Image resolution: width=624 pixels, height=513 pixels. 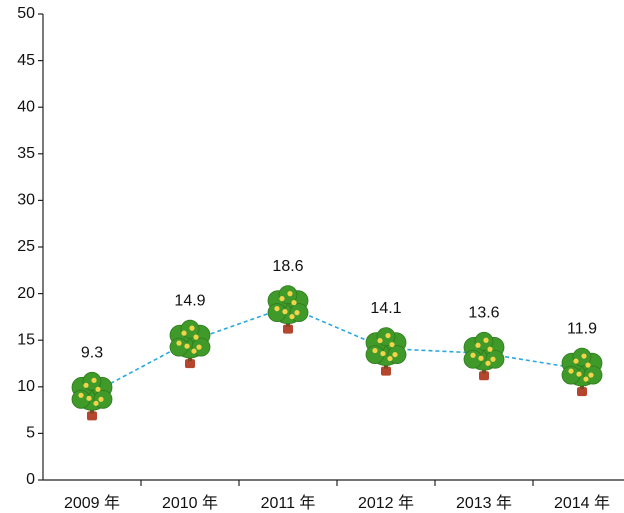 What do you see at coordinates (582, 328) in the screenshot?
I see `data-label: 11.9` at bounding box center [582, 328].